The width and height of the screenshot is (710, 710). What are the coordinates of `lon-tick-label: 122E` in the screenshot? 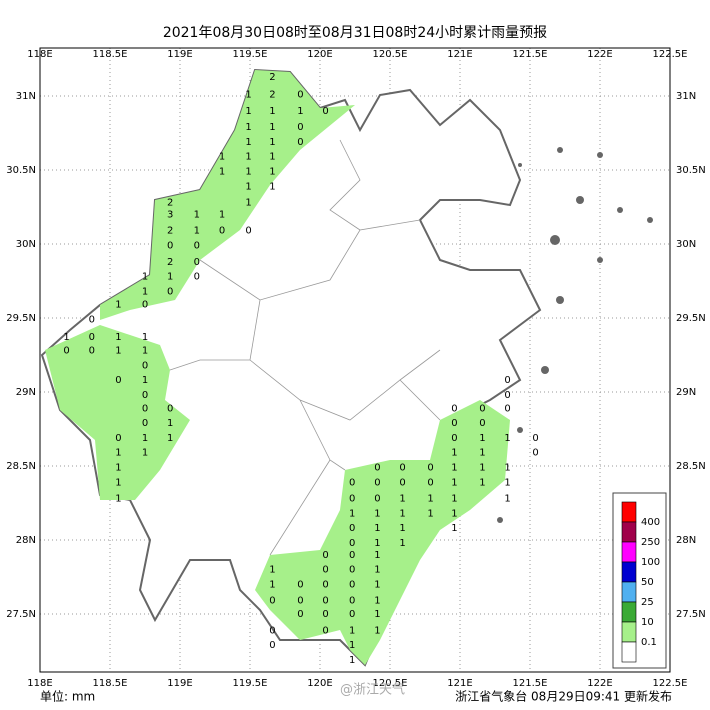 It's located at (599, 683).